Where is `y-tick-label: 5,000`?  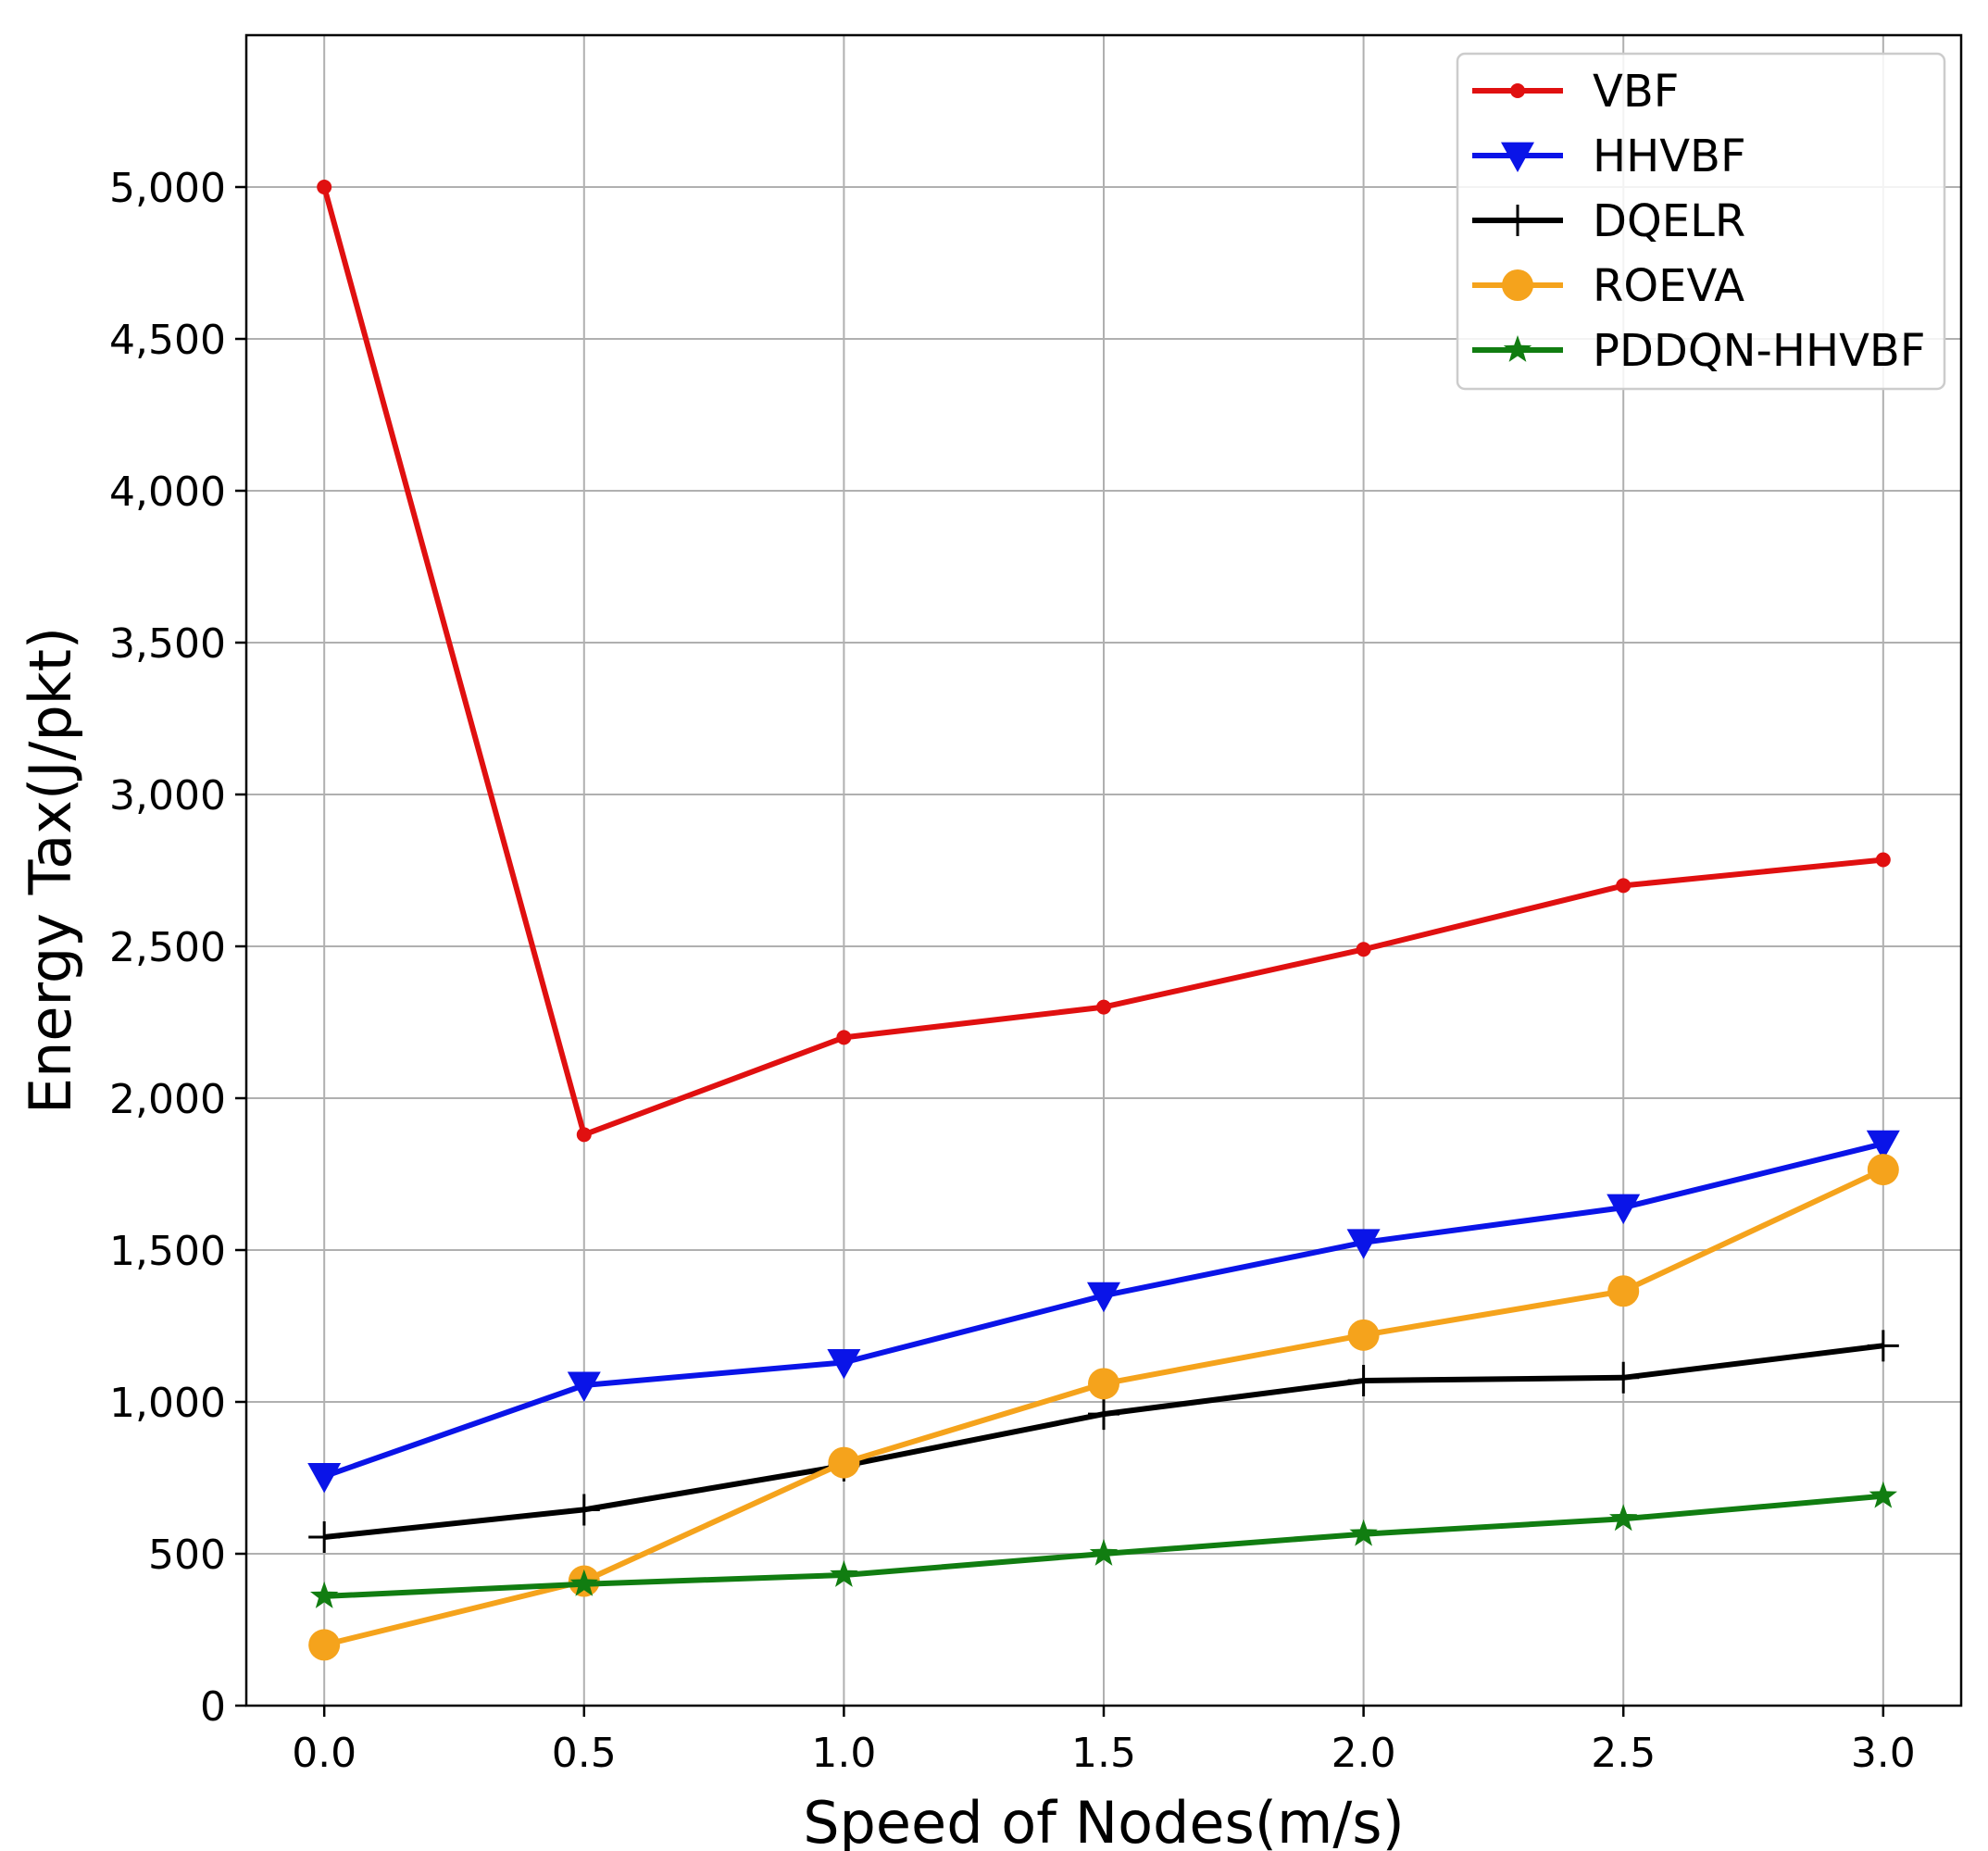 y-tick-label: 5,000 is located at coordinates (167, 189).